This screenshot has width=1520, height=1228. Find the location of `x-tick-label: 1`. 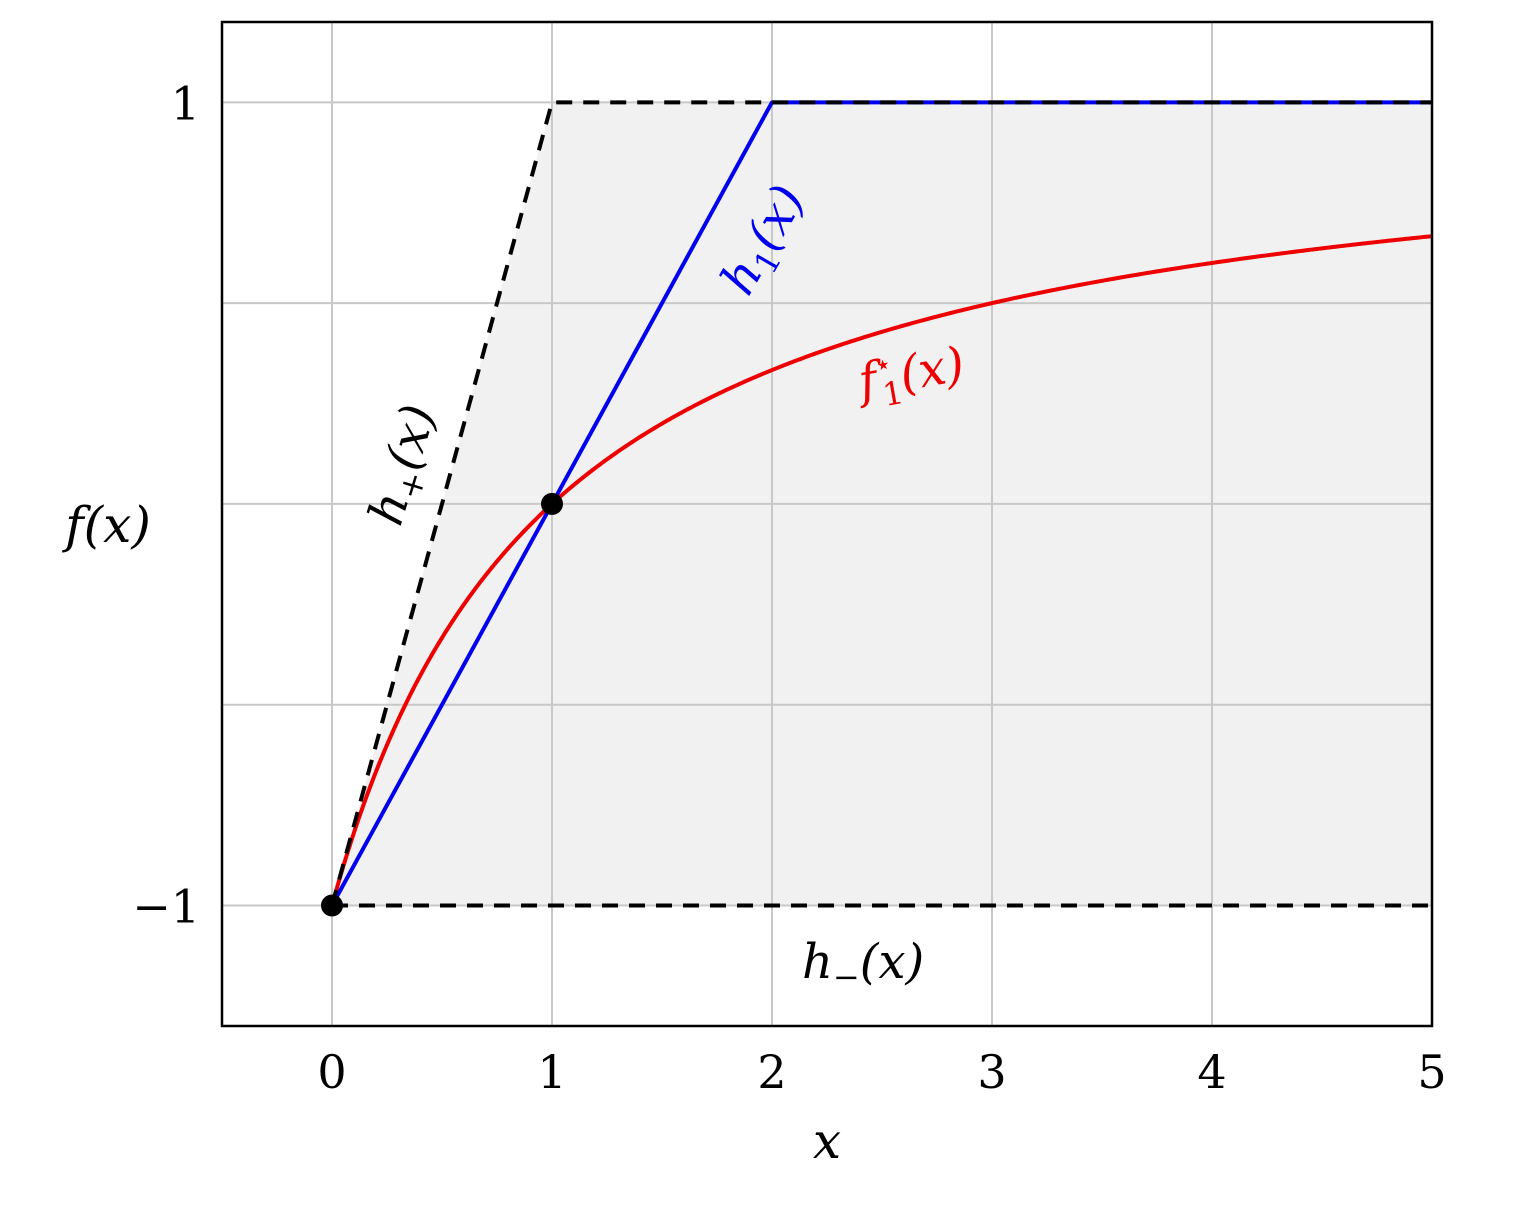

x-tick-label: 1 is located at coordinates (551, 1072).